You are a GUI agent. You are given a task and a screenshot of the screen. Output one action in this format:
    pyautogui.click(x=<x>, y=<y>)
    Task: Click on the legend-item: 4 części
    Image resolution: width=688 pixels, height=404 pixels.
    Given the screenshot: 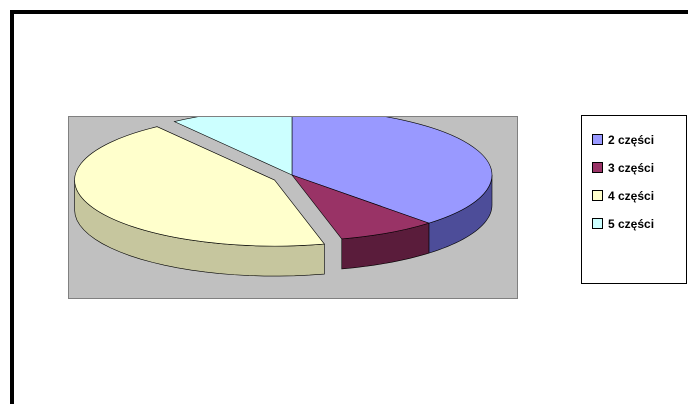 What is the action you would take?
    pyautogui.click(x=634, y=196)
    